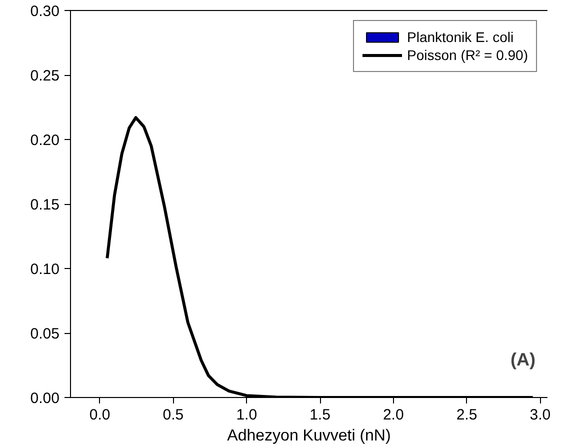  Describe the element at coordinates (467, 55) in the screenshot. I see `legend-label: Poisson (R² = 0.90)` at that location.